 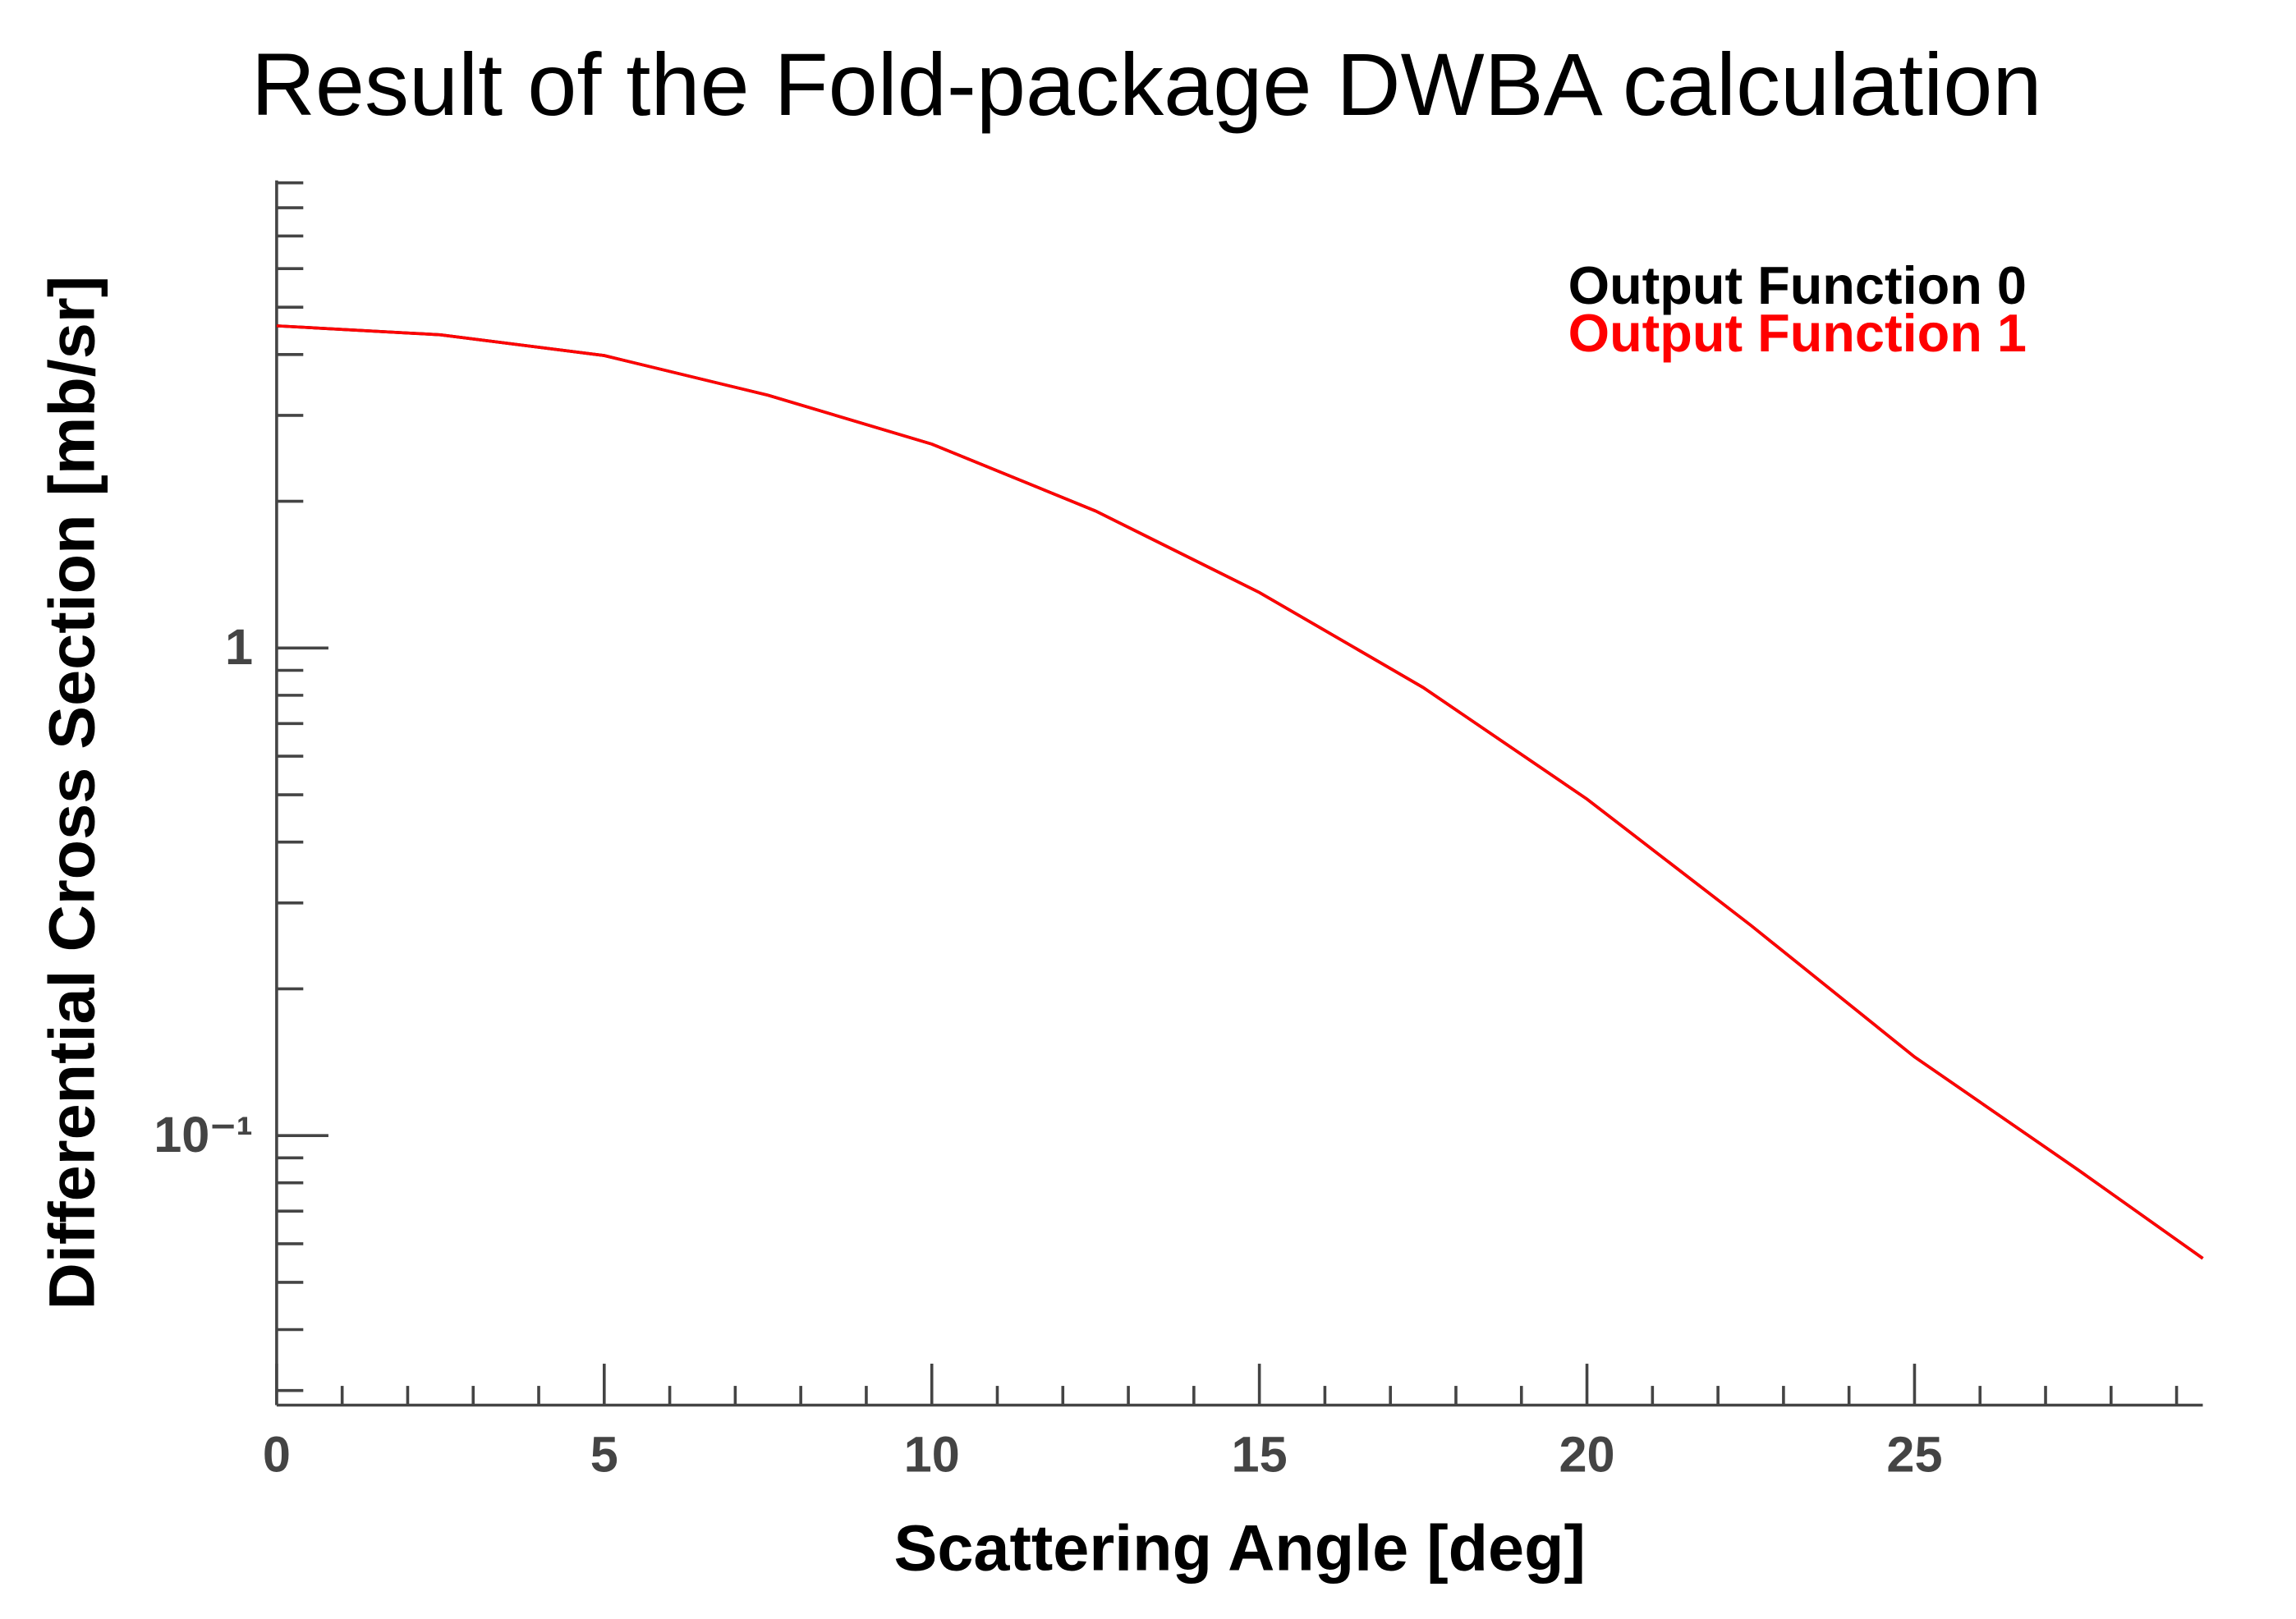 What do you see at coordinates (1586, 1455) in the screenshot?
I see `x-tick-label: 20` at bounding box center [1586, 1455].